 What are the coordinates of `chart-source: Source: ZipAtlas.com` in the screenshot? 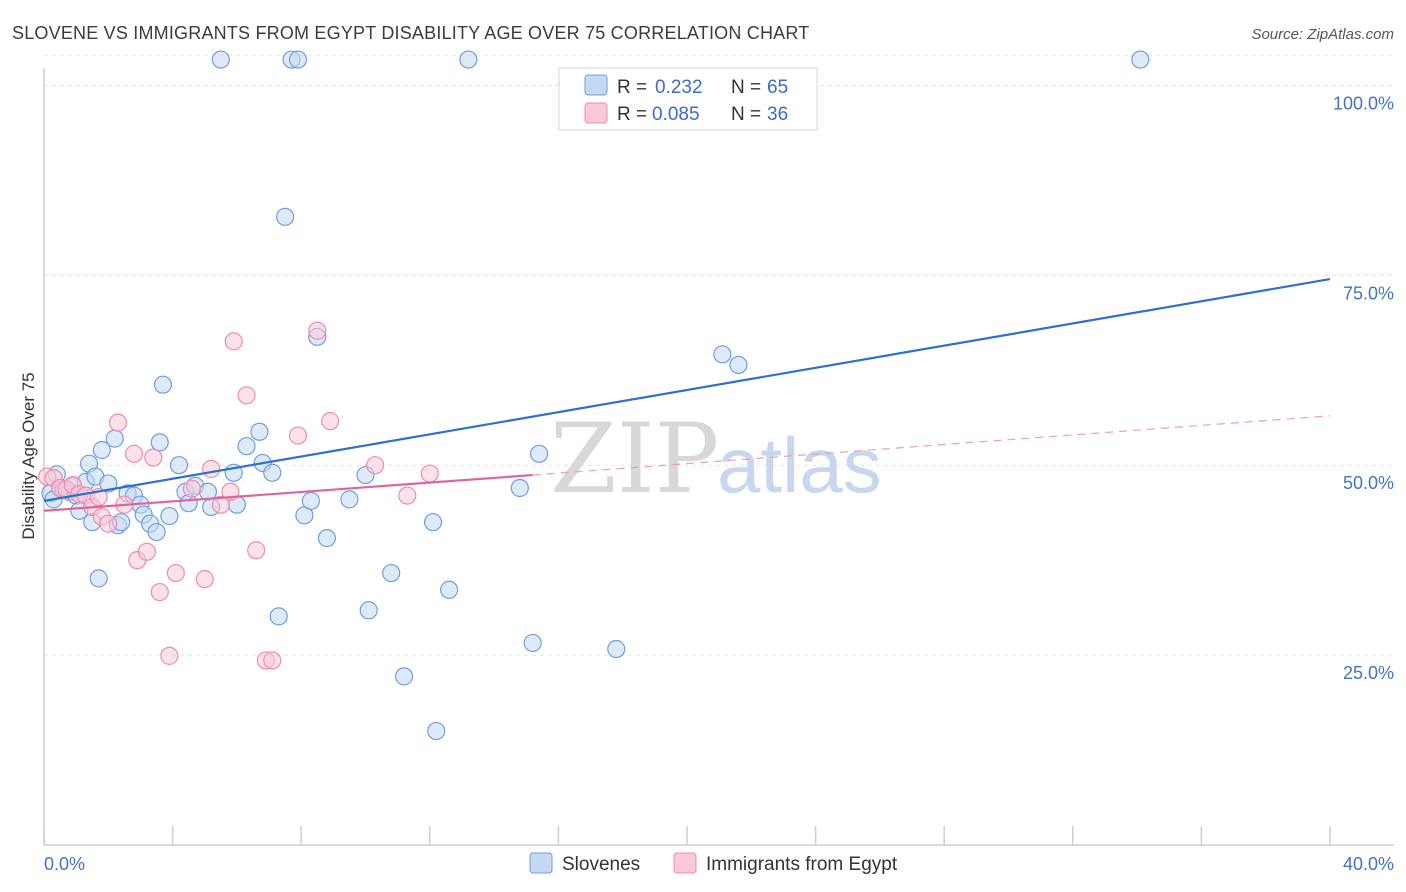 It's located at (1322, 34).